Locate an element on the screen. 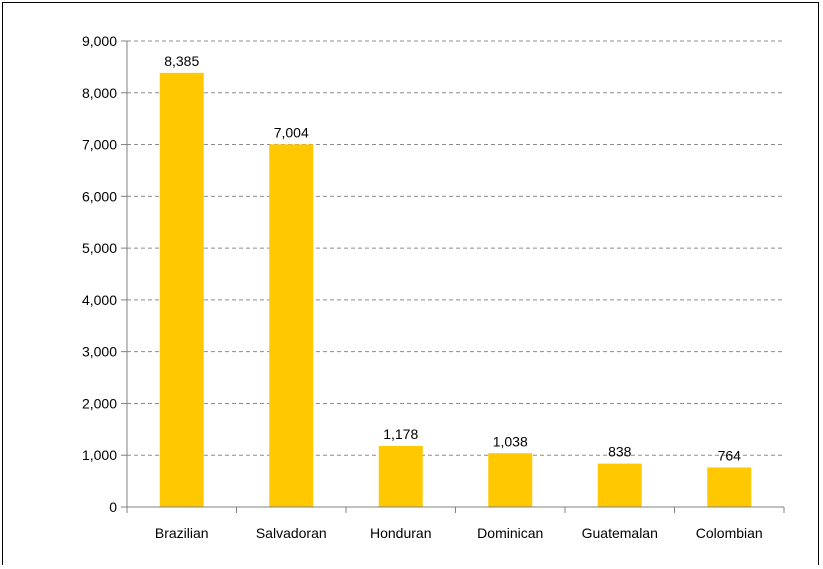 The width and height of the screenshot is (823, 569). bar-data-label: 7,004 is located at coordinates (291, 132).